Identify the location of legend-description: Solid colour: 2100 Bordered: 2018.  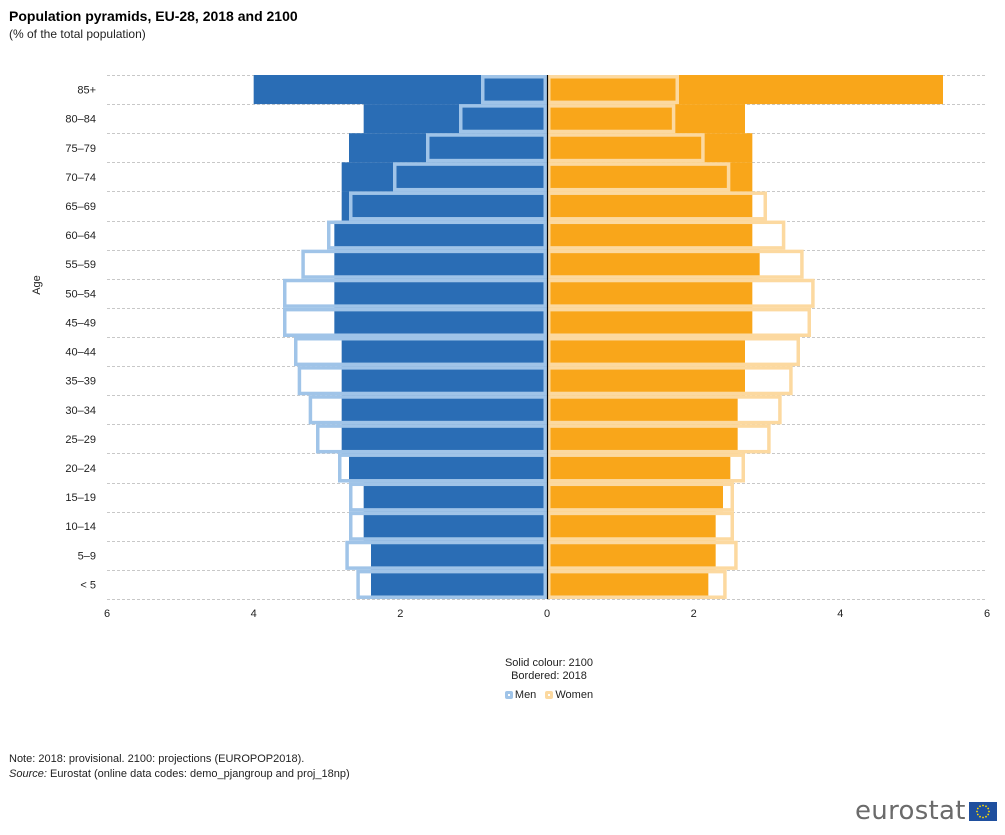
(549, 670).